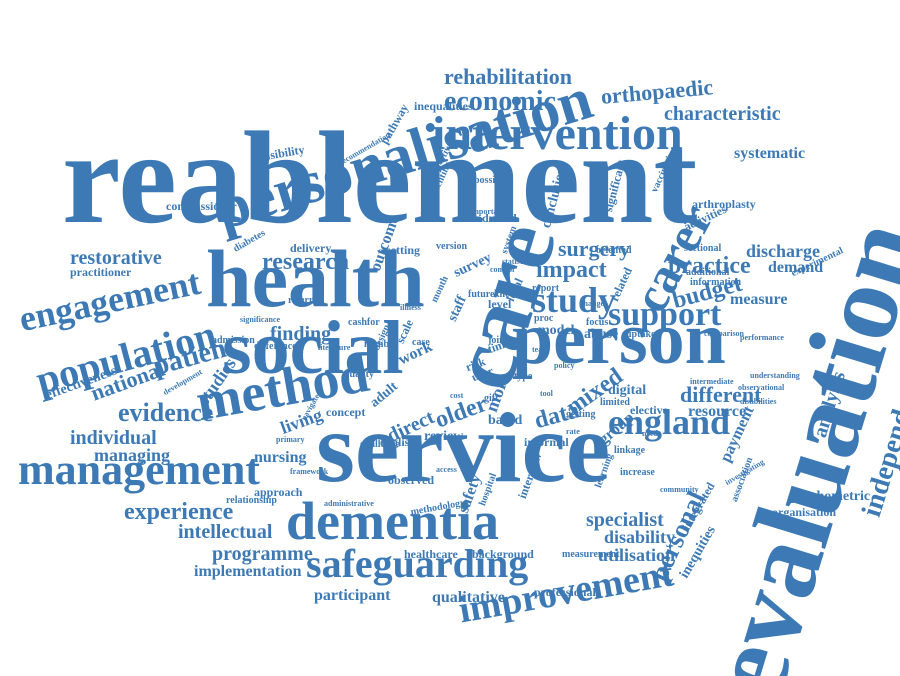 The image size is (900, 676). I want to click on word-abuse: abuse, so click(601, 334).